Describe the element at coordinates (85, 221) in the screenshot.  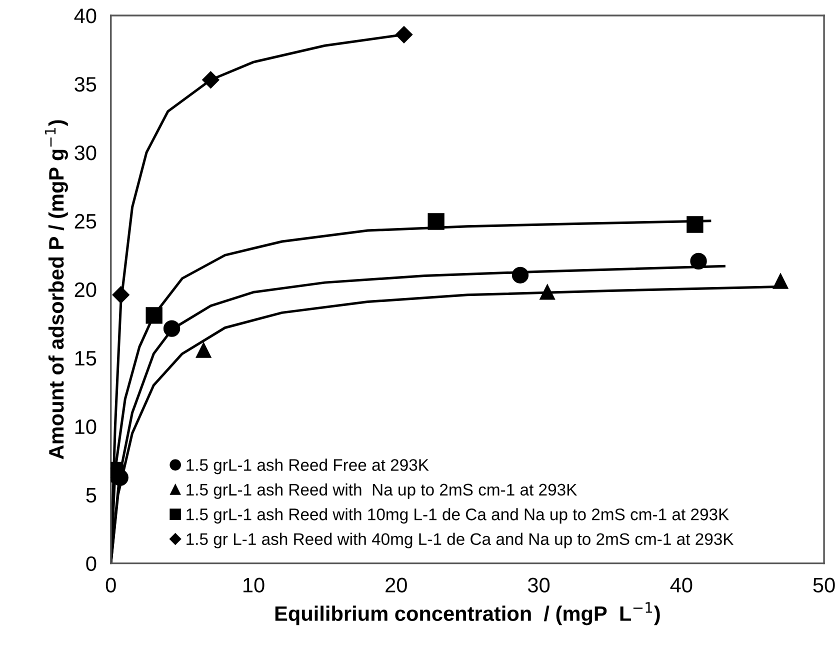
I see `y-tick-label: 25` at that location.